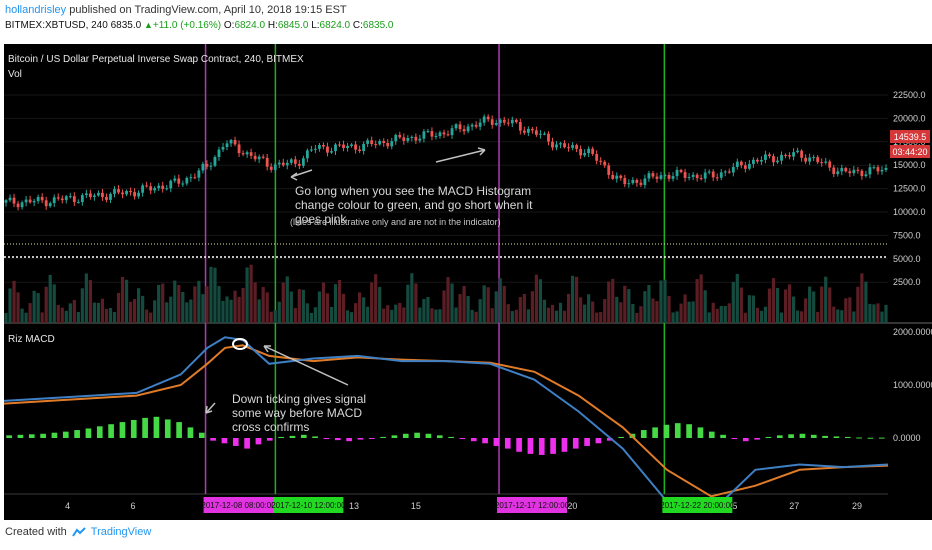 This screenshot has width=932, height=550. What do you see at coordinates (910, 282) in the screenshot?
I see `price-axis` at bounding box center [910, 282].